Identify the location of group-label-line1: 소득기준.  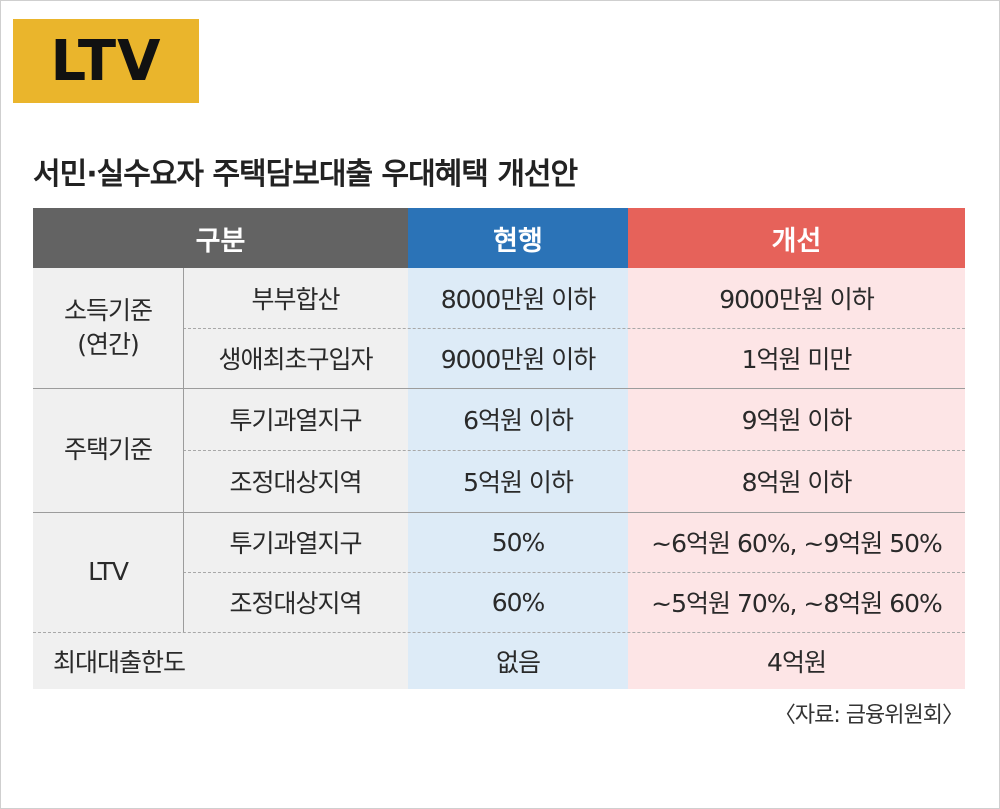
(108, 310).